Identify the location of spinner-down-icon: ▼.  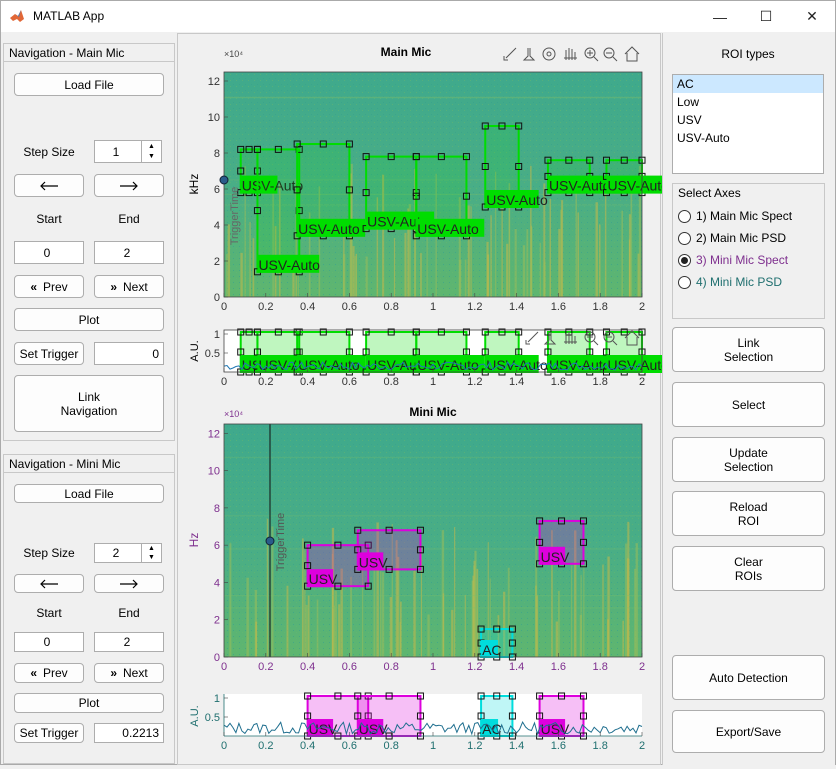
(151, 557).